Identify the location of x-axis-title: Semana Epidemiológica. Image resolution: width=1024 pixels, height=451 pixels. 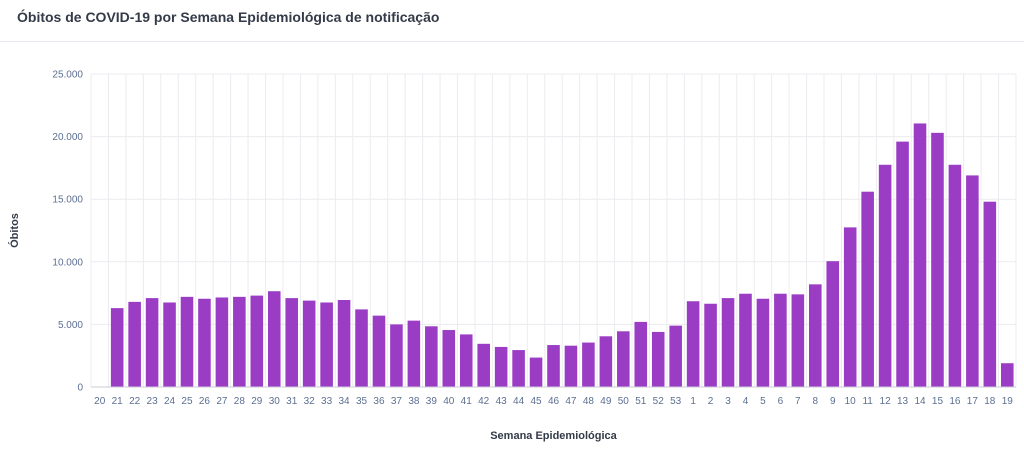
(553, 436).